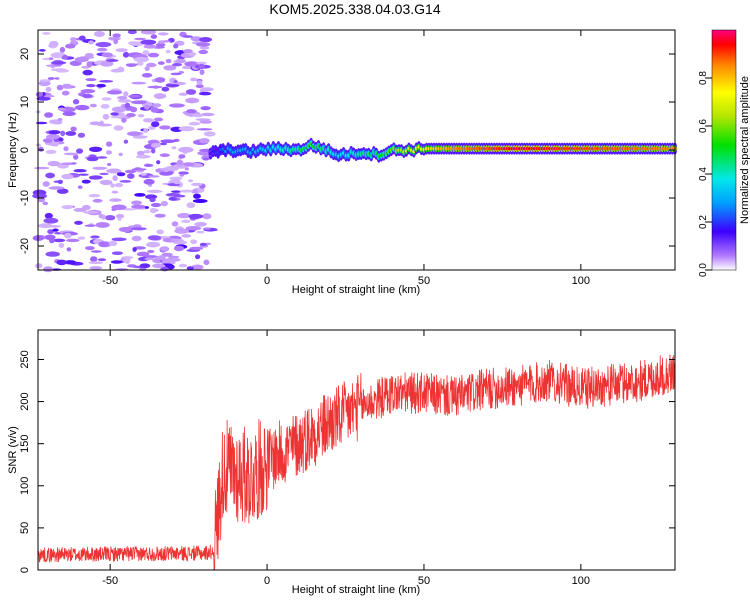  What do you see at coordinates (581, 281) in the screenshot?
I see `x-tick-label: 100` at bounding box center [581, 281].